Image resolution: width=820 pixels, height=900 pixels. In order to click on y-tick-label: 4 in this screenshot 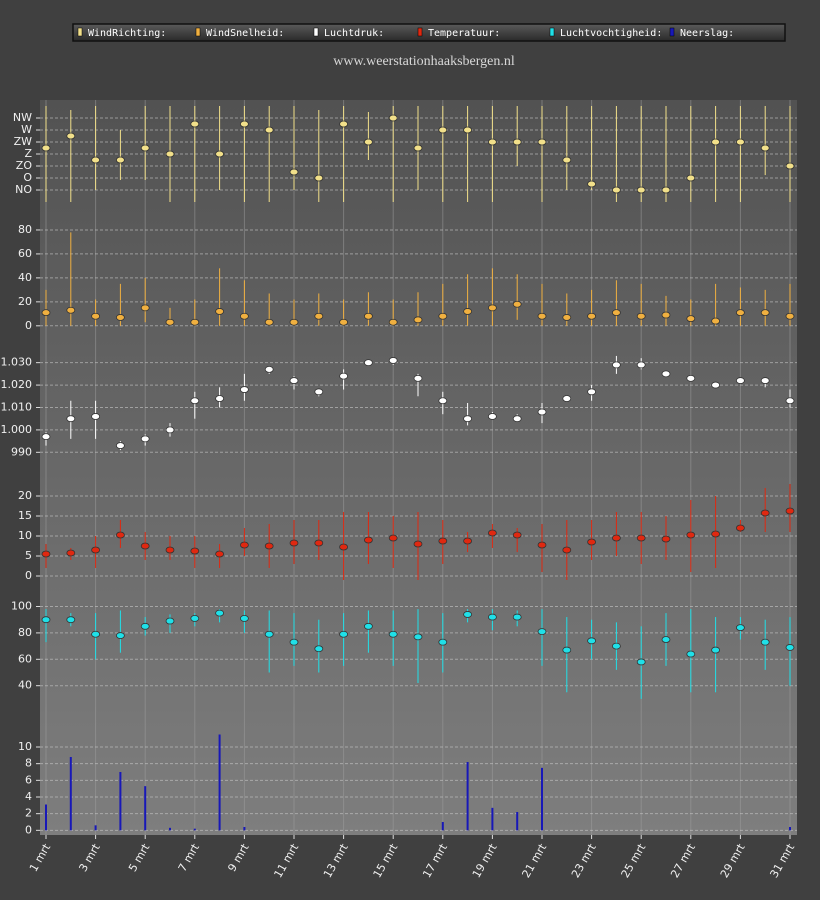, I will do `click(28, 796)`.